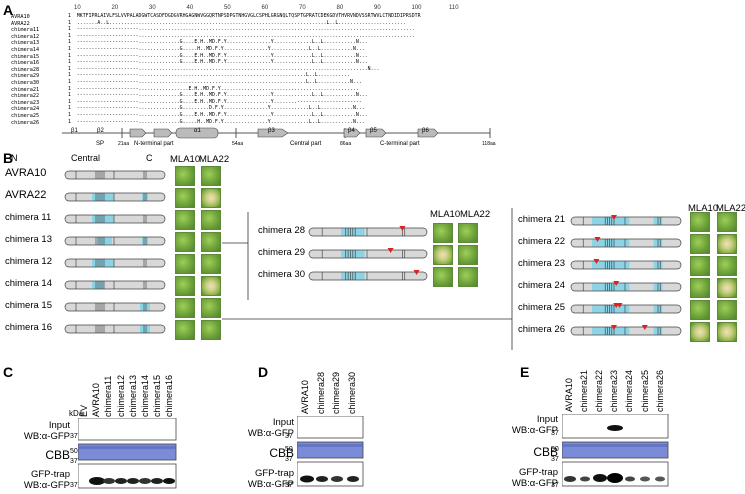 This screenshot has width=745, height=494. What do you see at coordinates (124, 144) in the screenshot?
I see `label-21aa: 21aa` at bounding box center [124, 144].